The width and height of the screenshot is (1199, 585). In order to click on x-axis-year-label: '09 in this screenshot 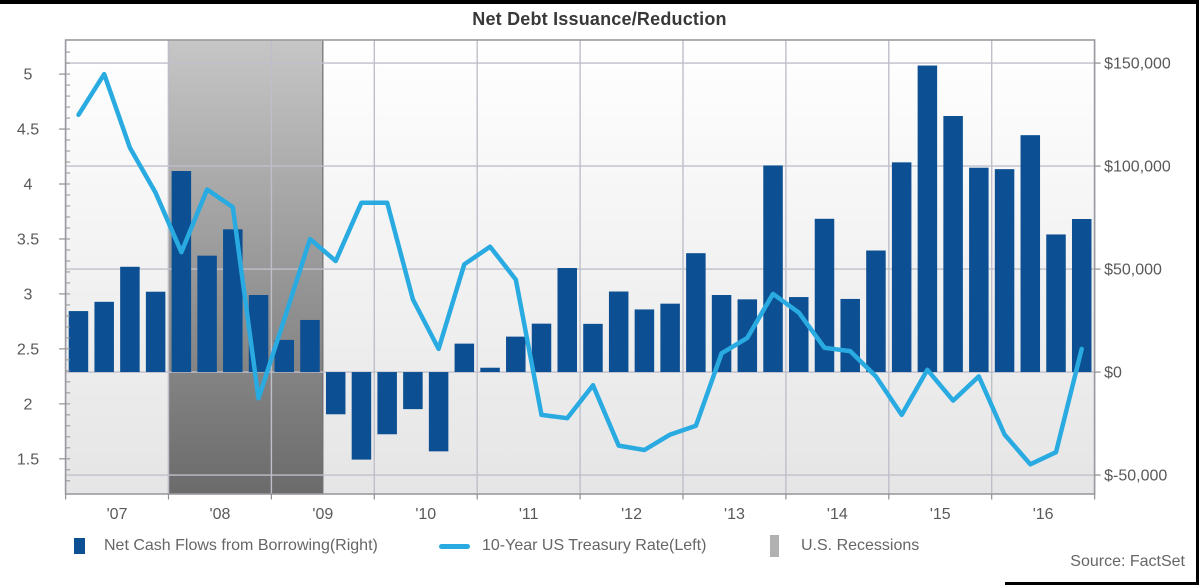, I will do `click(322, 514)`.